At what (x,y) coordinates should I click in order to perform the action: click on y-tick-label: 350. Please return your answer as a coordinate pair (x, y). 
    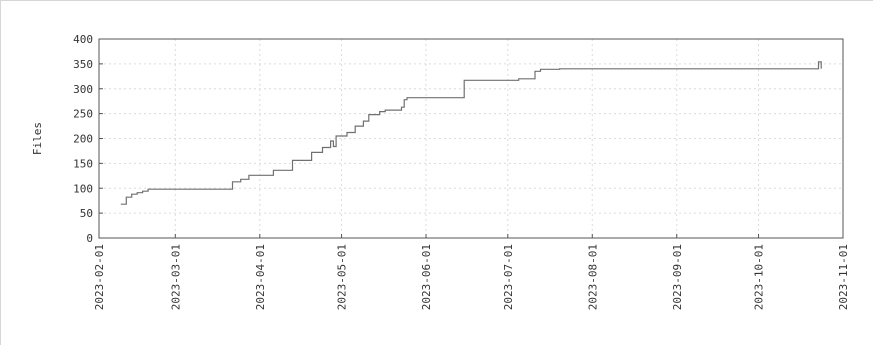
    Looking at the image, I should click on (83, 64).